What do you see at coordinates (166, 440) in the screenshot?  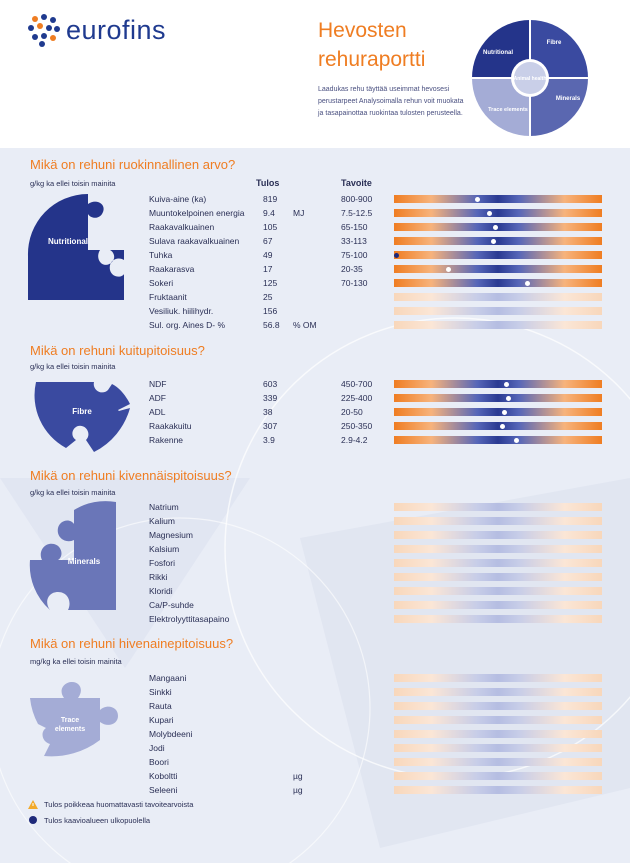 I see `row-name: Rakenne` at bounding box center [166, 440].